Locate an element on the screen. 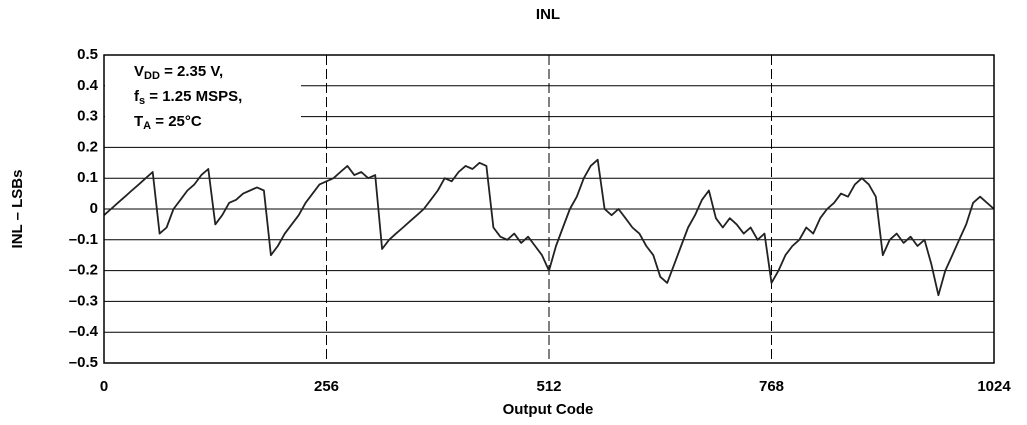  y-tick-label: –0.2 is located at coordinates (83, 270).